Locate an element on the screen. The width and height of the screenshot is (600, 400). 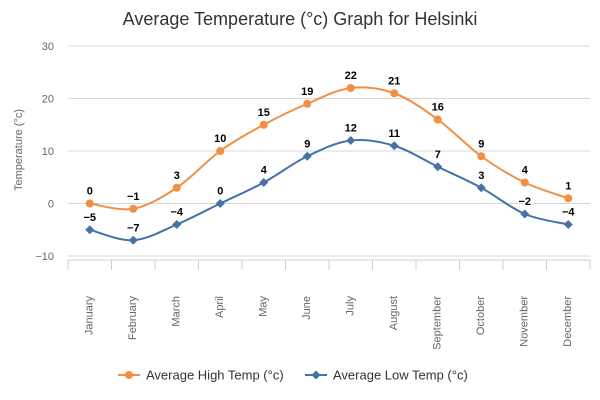
legend-label: Average High Temp (°c) is located at coordinates (215, 375).